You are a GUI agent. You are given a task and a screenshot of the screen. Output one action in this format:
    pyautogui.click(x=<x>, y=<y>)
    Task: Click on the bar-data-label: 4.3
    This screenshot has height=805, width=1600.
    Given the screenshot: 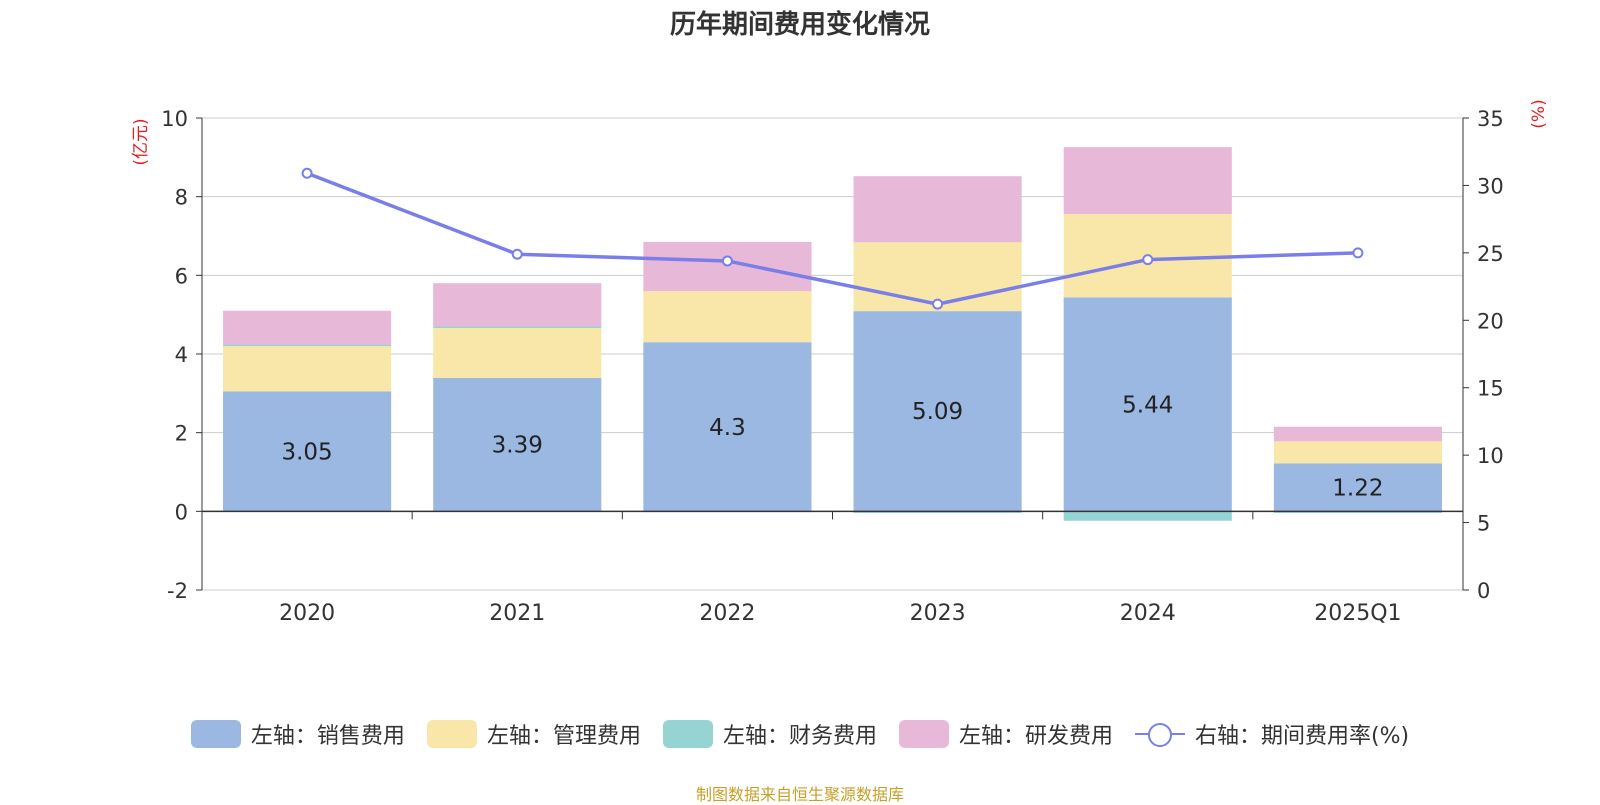 What is the action you would take?
    pyautogui.click(x=727, y=428)
    